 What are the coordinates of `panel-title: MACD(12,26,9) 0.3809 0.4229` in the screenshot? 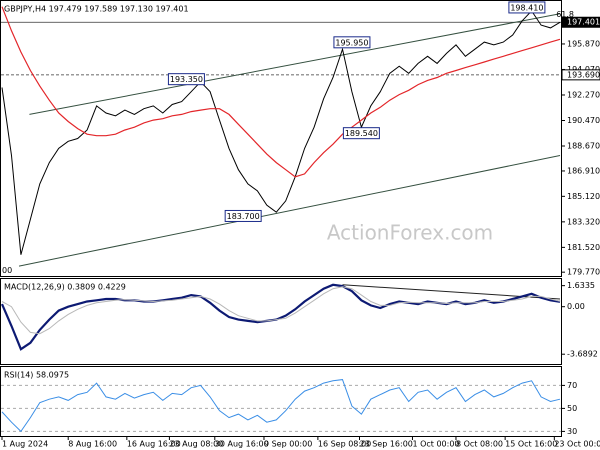 It's located at (65, 287).